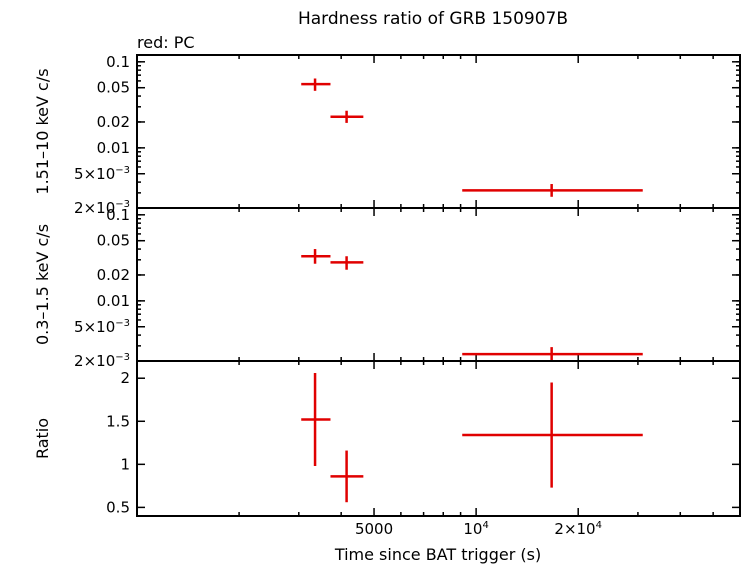 The image size is (742, 566). Describe the element at coordinates (475, 529) in the screenshot. I see `x-tick-label: 104` at that location.